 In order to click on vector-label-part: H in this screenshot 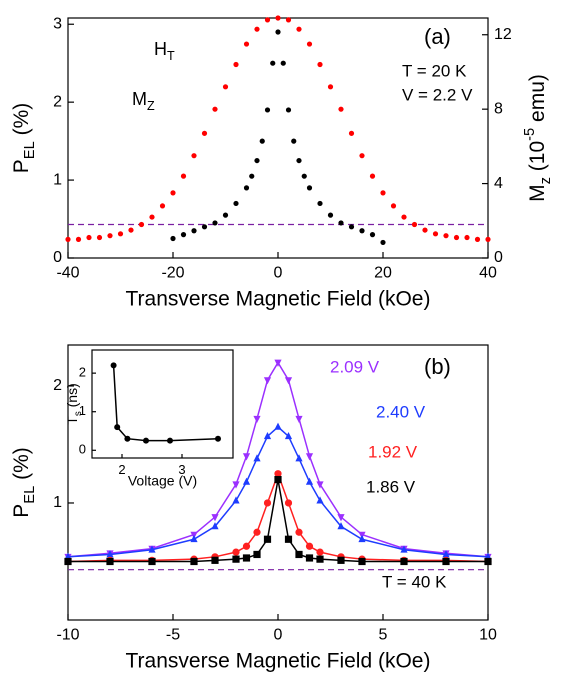, I will do `click(160, 49)`.